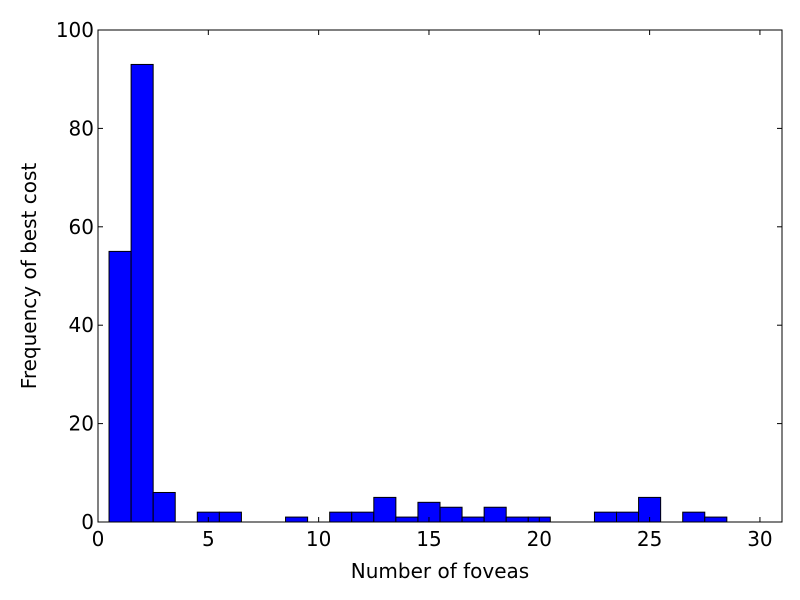 The height and width of the screenshot is (600, 800). Describe the element at coordinates (81, 128) in the screenshot. I see `y-tick-label: 80` at that location.